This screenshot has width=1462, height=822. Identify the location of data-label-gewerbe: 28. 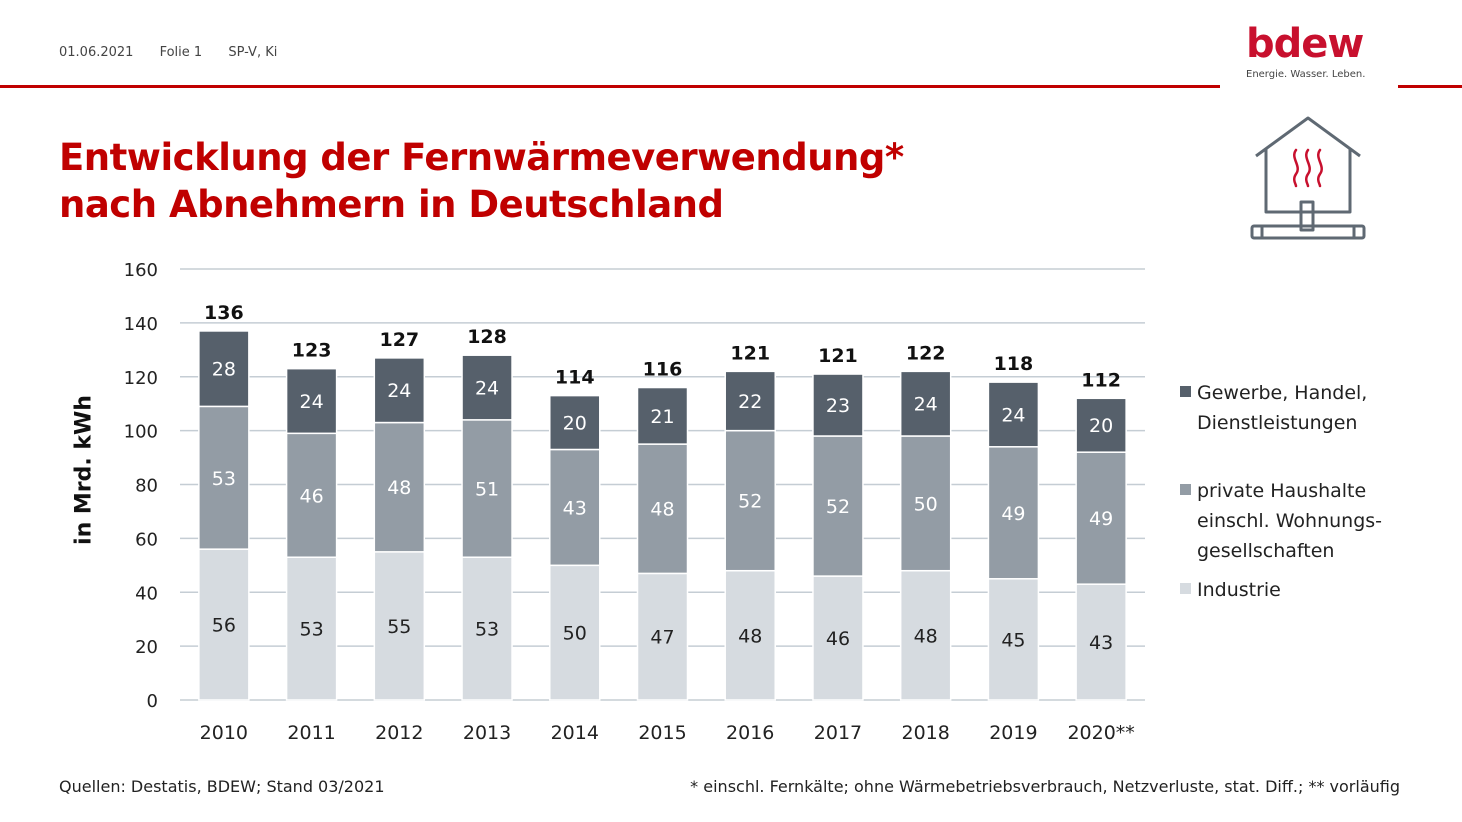
(224, 370).